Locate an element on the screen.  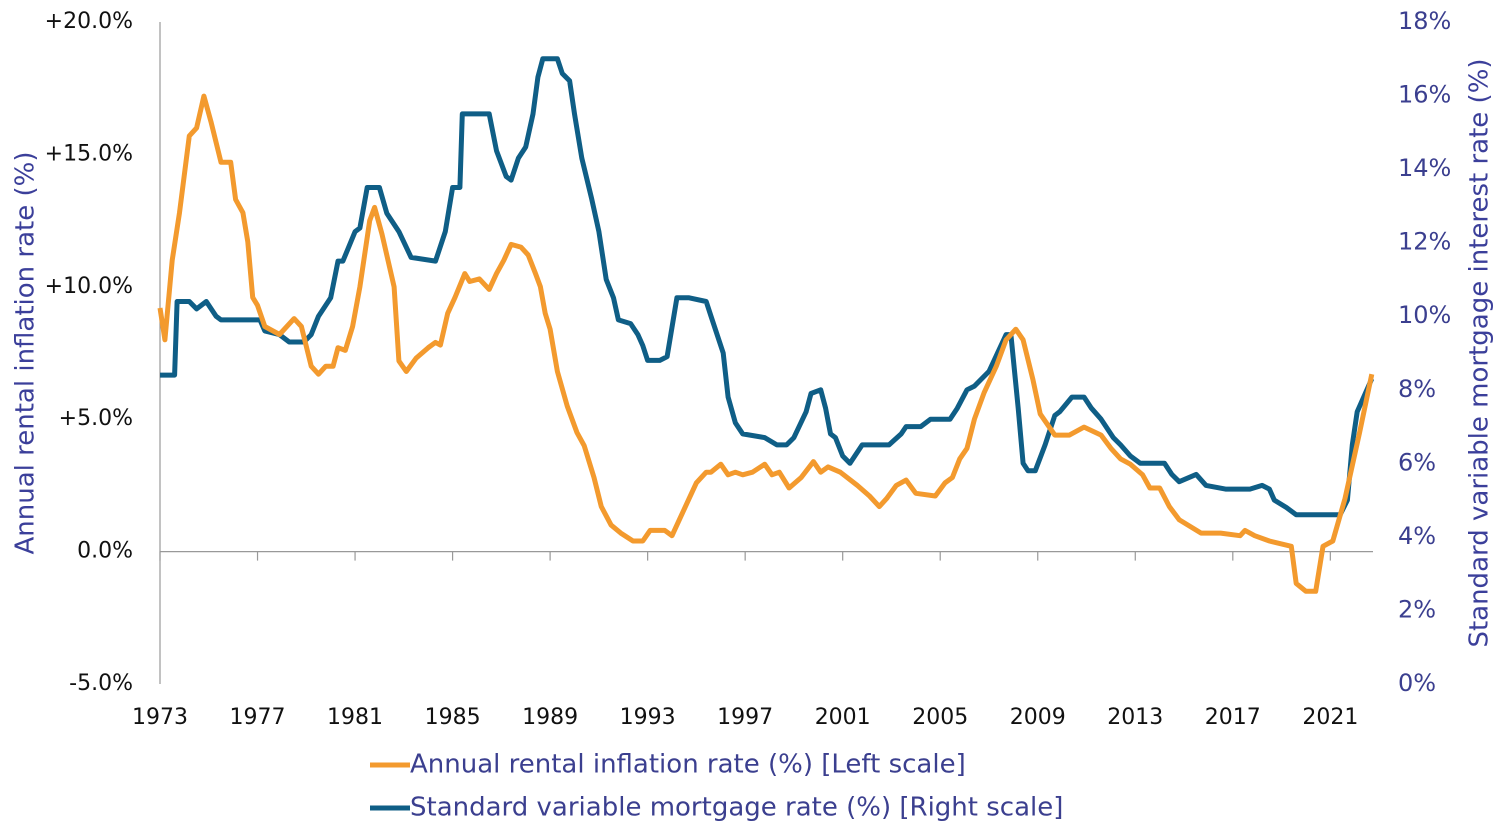
x-tick-label: 2013 is located at coordinates (1135, 717).